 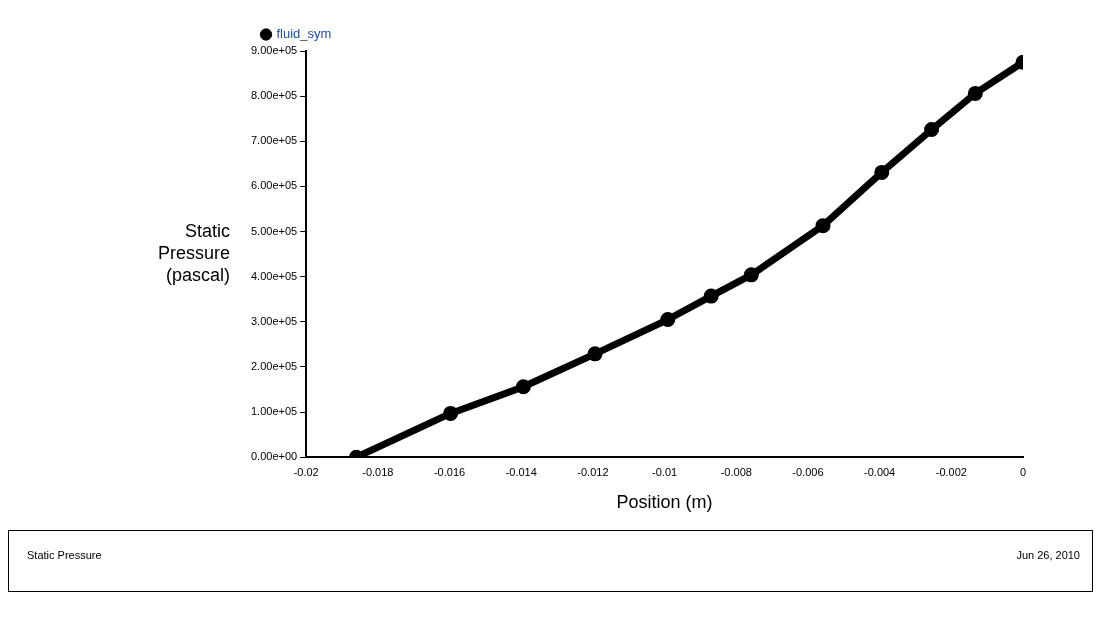 I want to click on text: Jun 26, 2010, so click(x=1048, y=555).